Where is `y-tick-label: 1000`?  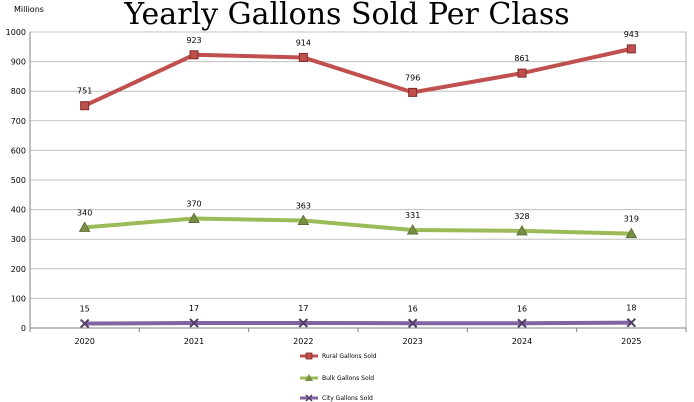 y-tick-label: 1000 is located at coordinates (16, 32).